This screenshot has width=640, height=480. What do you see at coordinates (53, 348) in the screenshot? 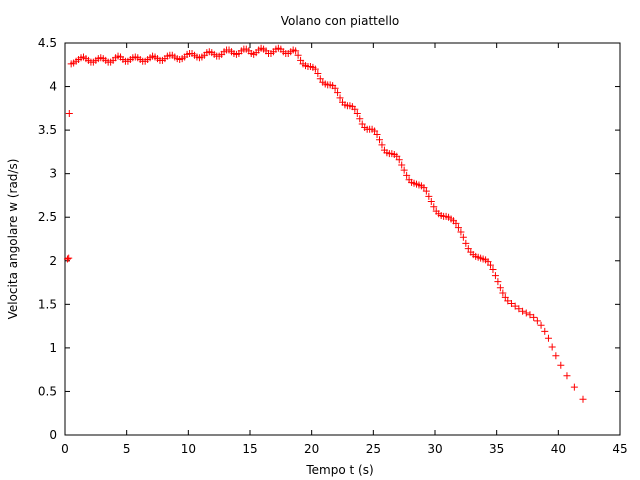
I see `y-tick-label: 1` at bounding box center [53, 348].